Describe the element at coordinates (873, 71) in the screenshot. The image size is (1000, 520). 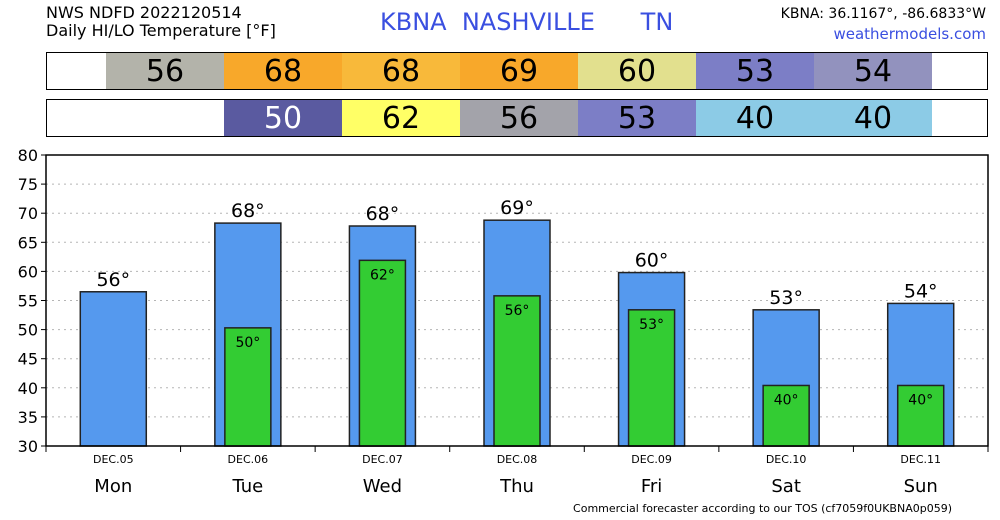
I see `hi-cell-sun: 54` at that location.